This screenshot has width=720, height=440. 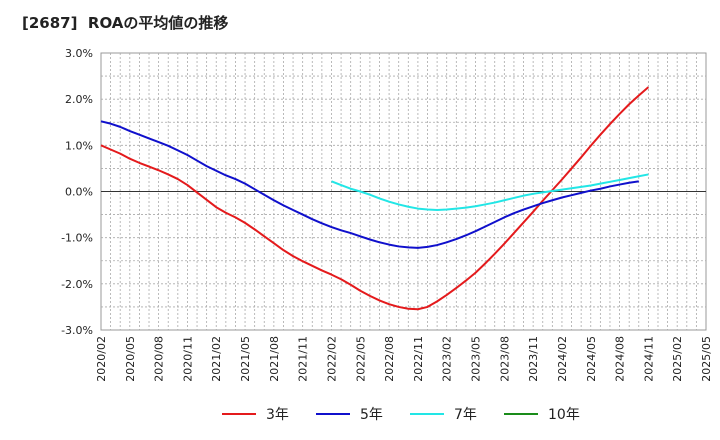 I want to click on x-tick-label: 2021/08, so click(x=274, y=359).